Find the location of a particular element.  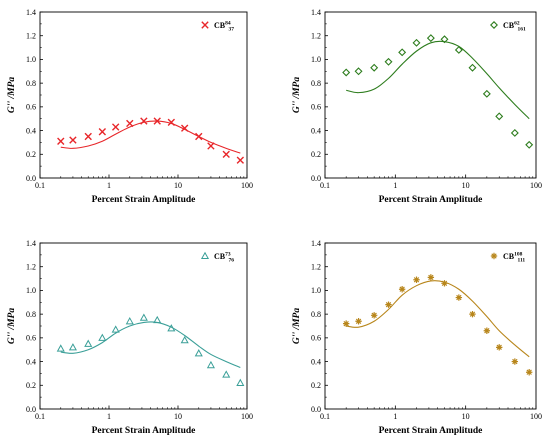

legend-superscript: 62 is located at coordinates (517, 24).